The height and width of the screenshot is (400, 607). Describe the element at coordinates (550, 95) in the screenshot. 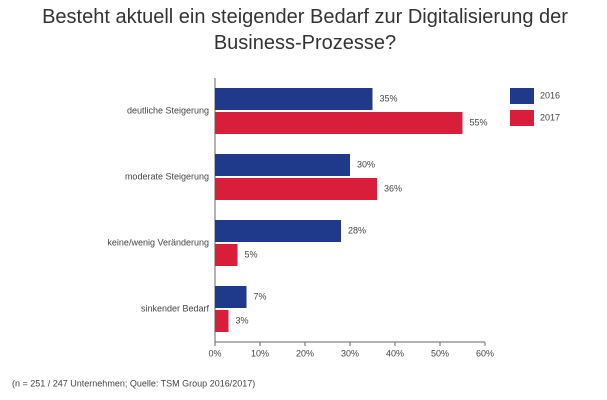

I see `legend-label: 2016` at that location.